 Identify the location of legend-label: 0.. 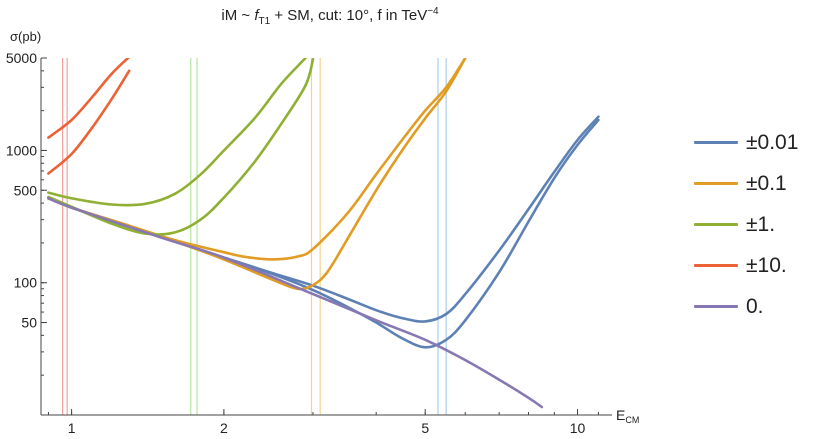
(755, 306).